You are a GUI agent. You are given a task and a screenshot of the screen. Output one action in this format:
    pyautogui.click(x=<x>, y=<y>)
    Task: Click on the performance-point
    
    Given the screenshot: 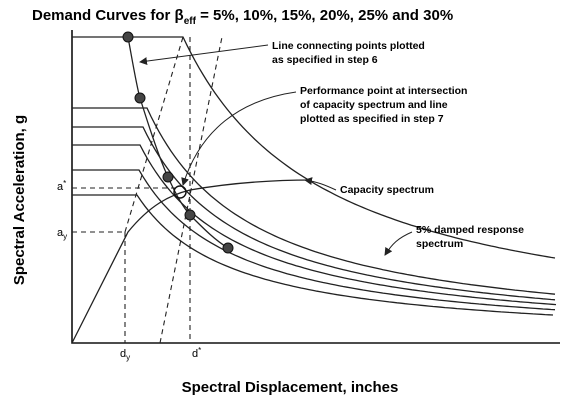 What is the action you would take?
    pyautogui.click(x=180, y=192)
    